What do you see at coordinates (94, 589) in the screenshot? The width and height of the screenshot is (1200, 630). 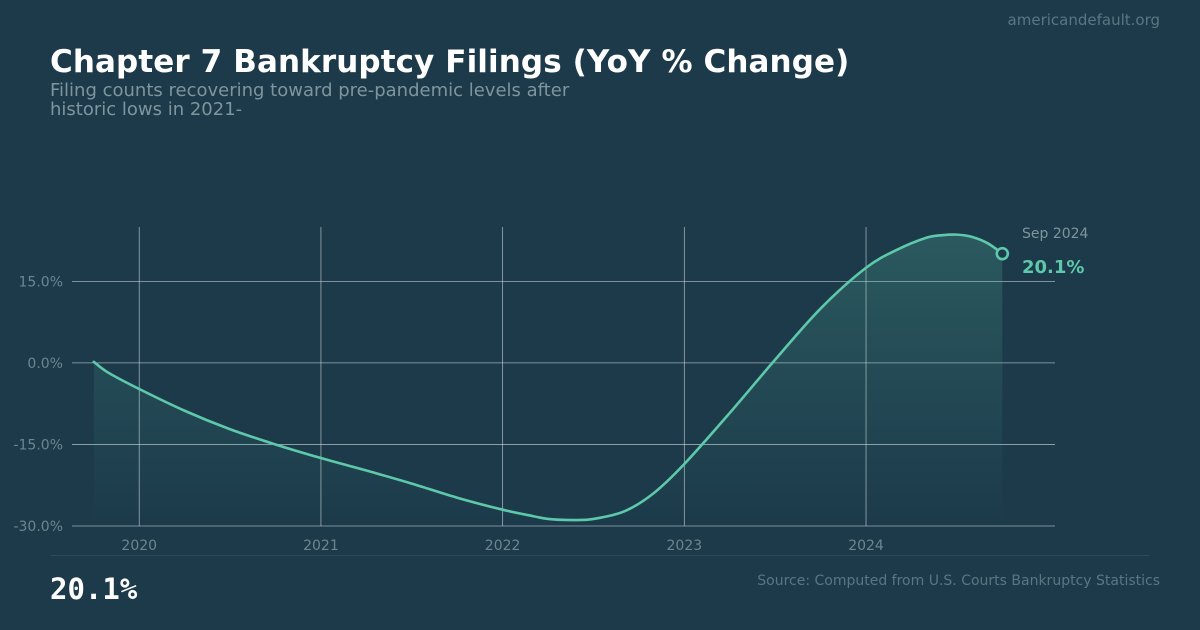 I see `headline-value: 20.1%` at bounding box center [94, 589].